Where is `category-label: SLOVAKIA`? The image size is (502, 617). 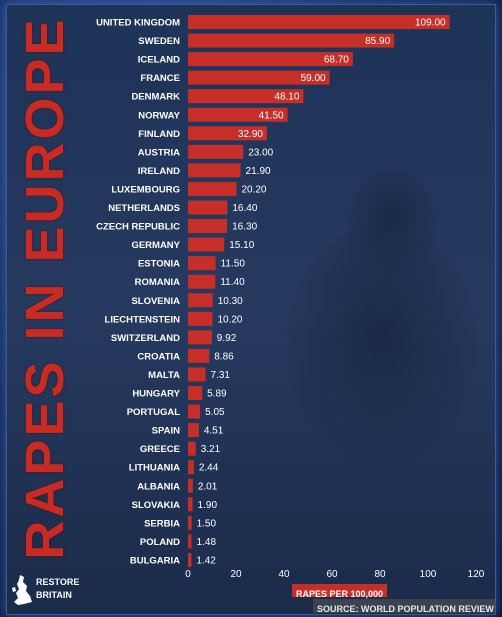
category-label: SLOVAKIA is located at coordinates (156, 505).